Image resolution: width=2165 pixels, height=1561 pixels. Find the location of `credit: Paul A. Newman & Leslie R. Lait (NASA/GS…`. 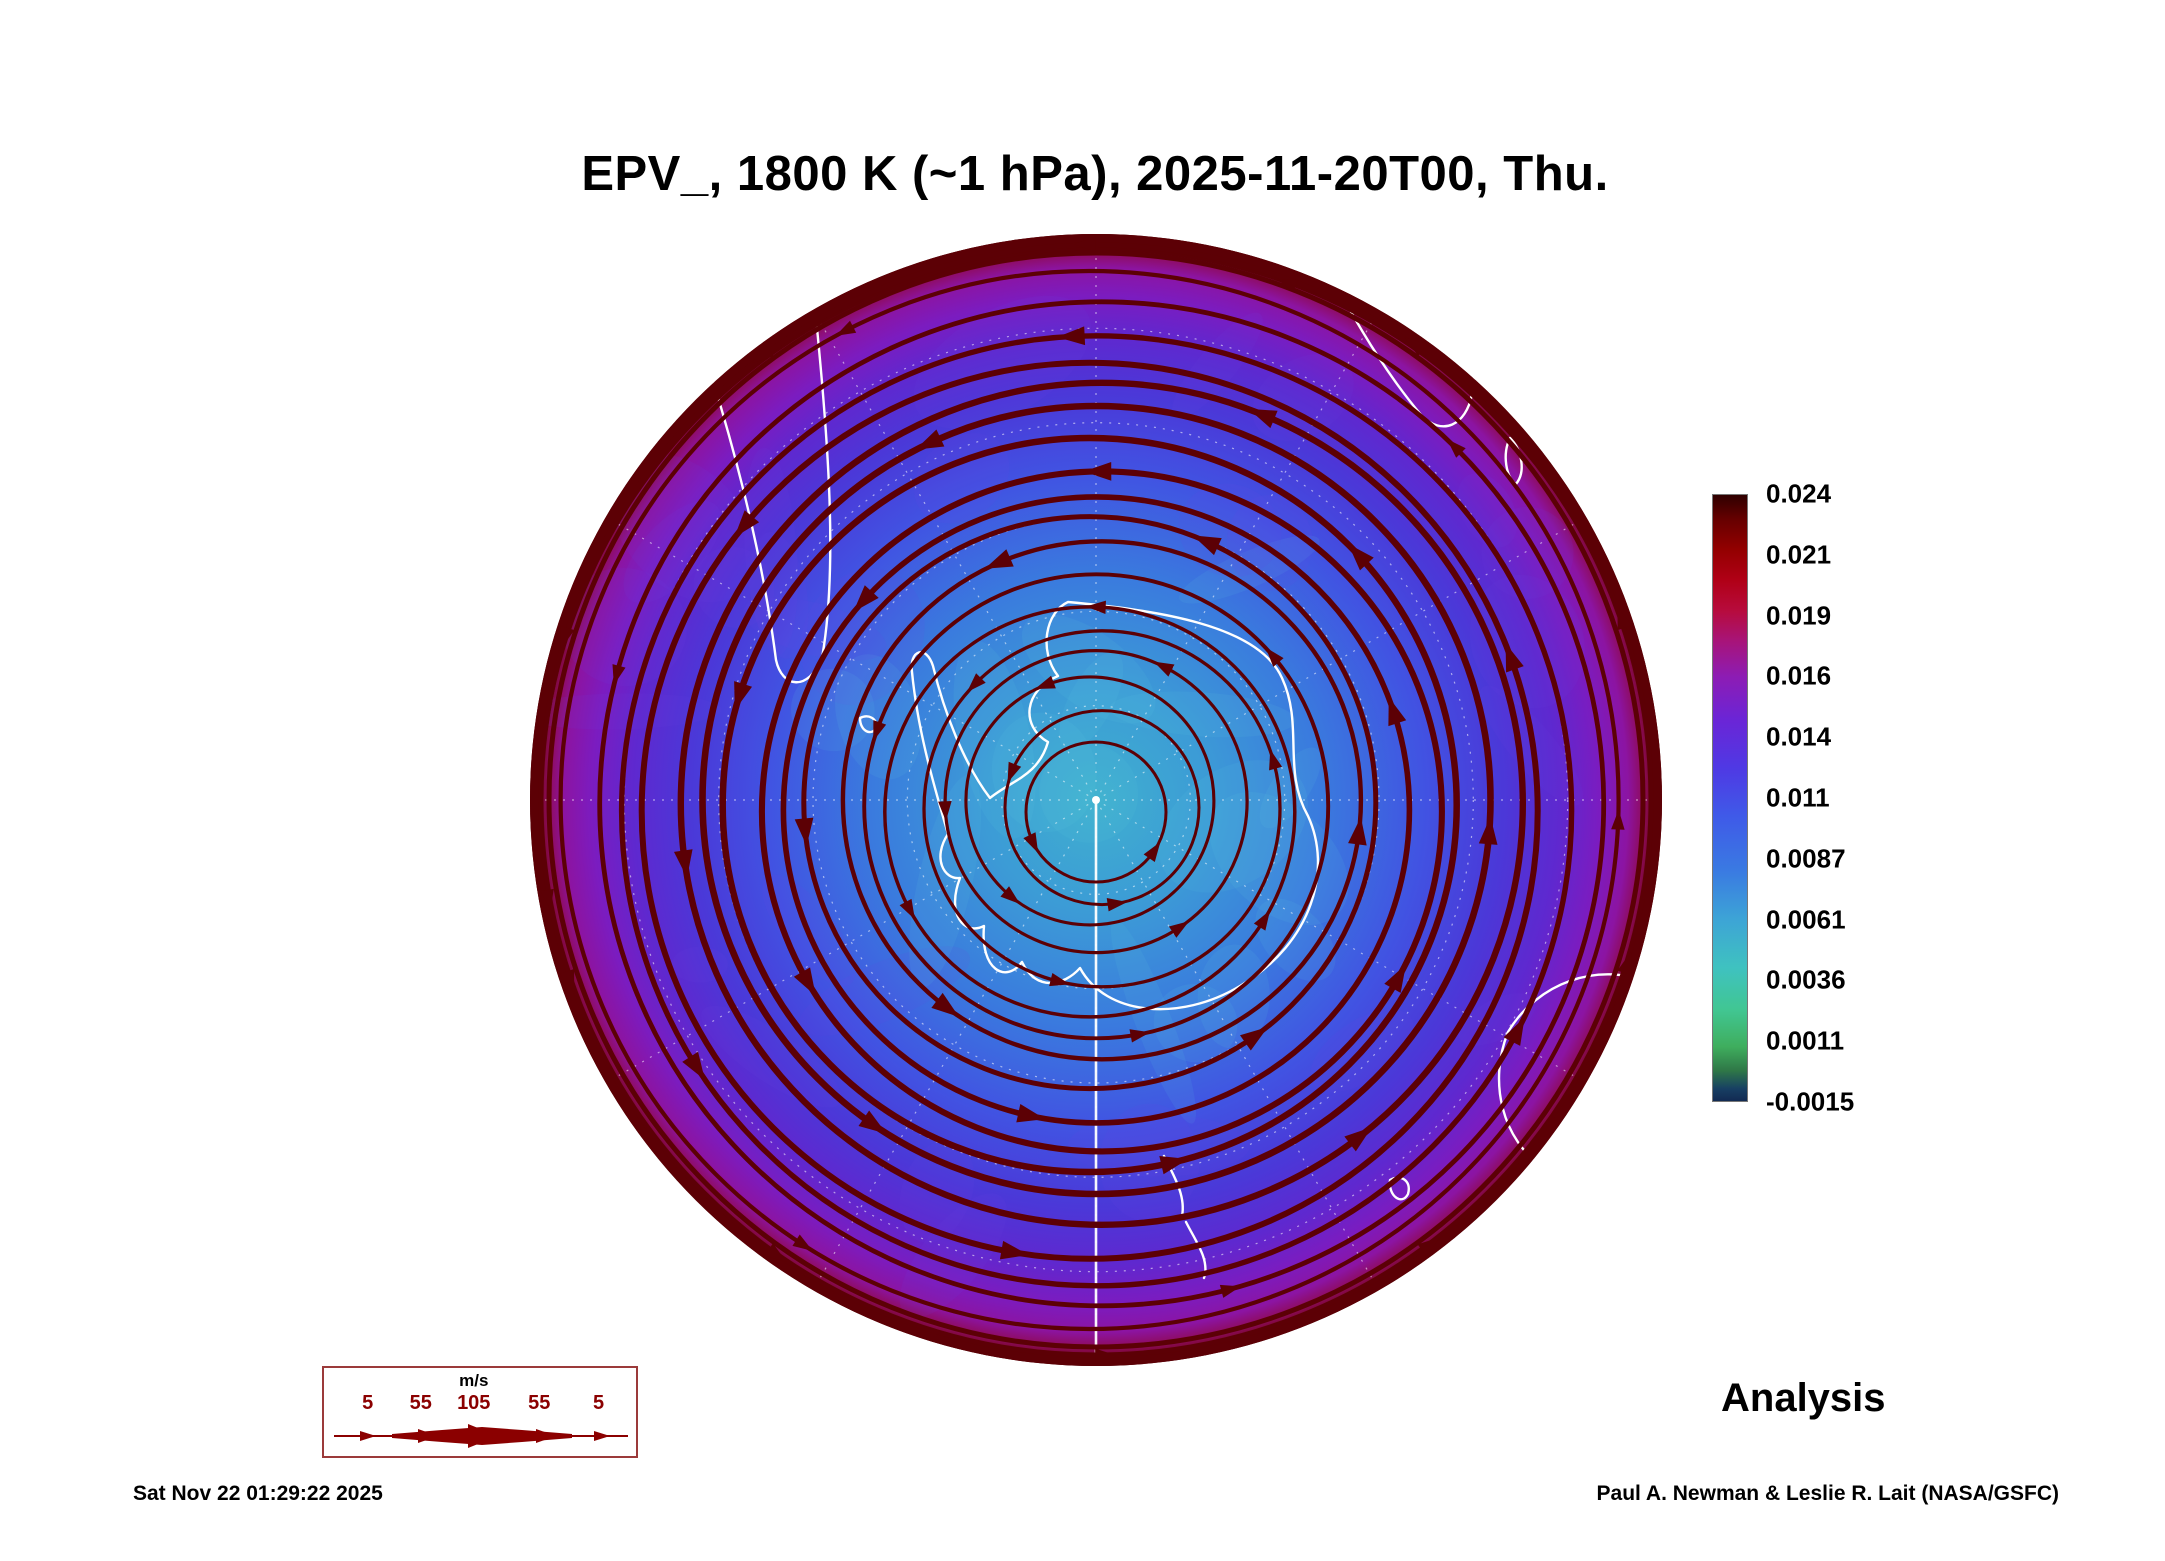

credit: Paul A. Newman & Leslie R. Lait (NASA/GS… is located at coordinates (1827, 1493).